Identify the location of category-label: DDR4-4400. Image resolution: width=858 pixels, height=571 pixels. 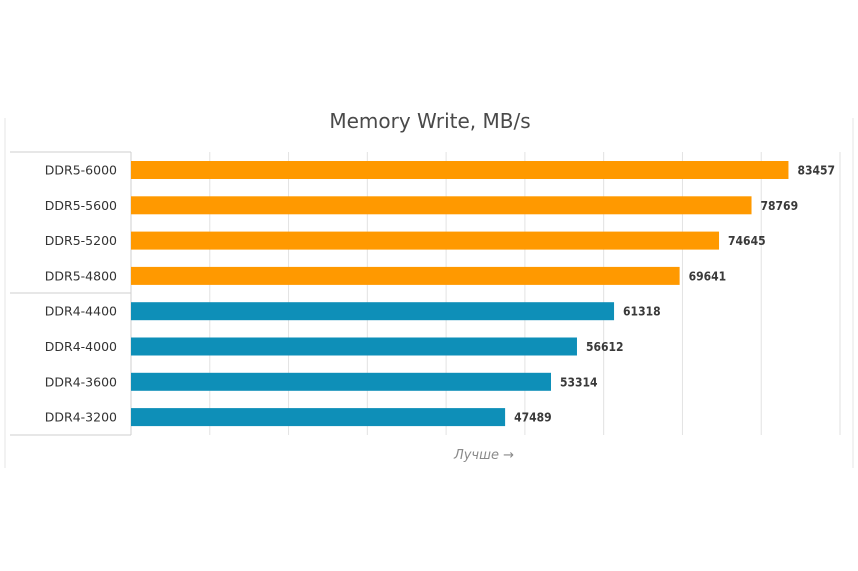
(81, 311).